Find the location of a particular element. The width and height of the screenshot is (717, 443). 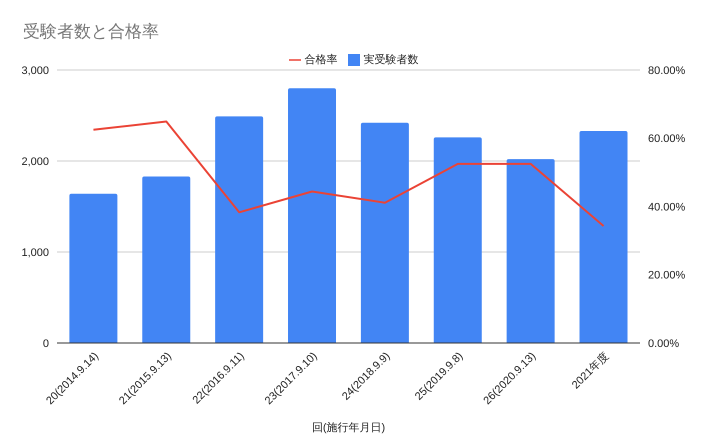

y-tick-label: 2,000 is located at coordinates (35, 162).